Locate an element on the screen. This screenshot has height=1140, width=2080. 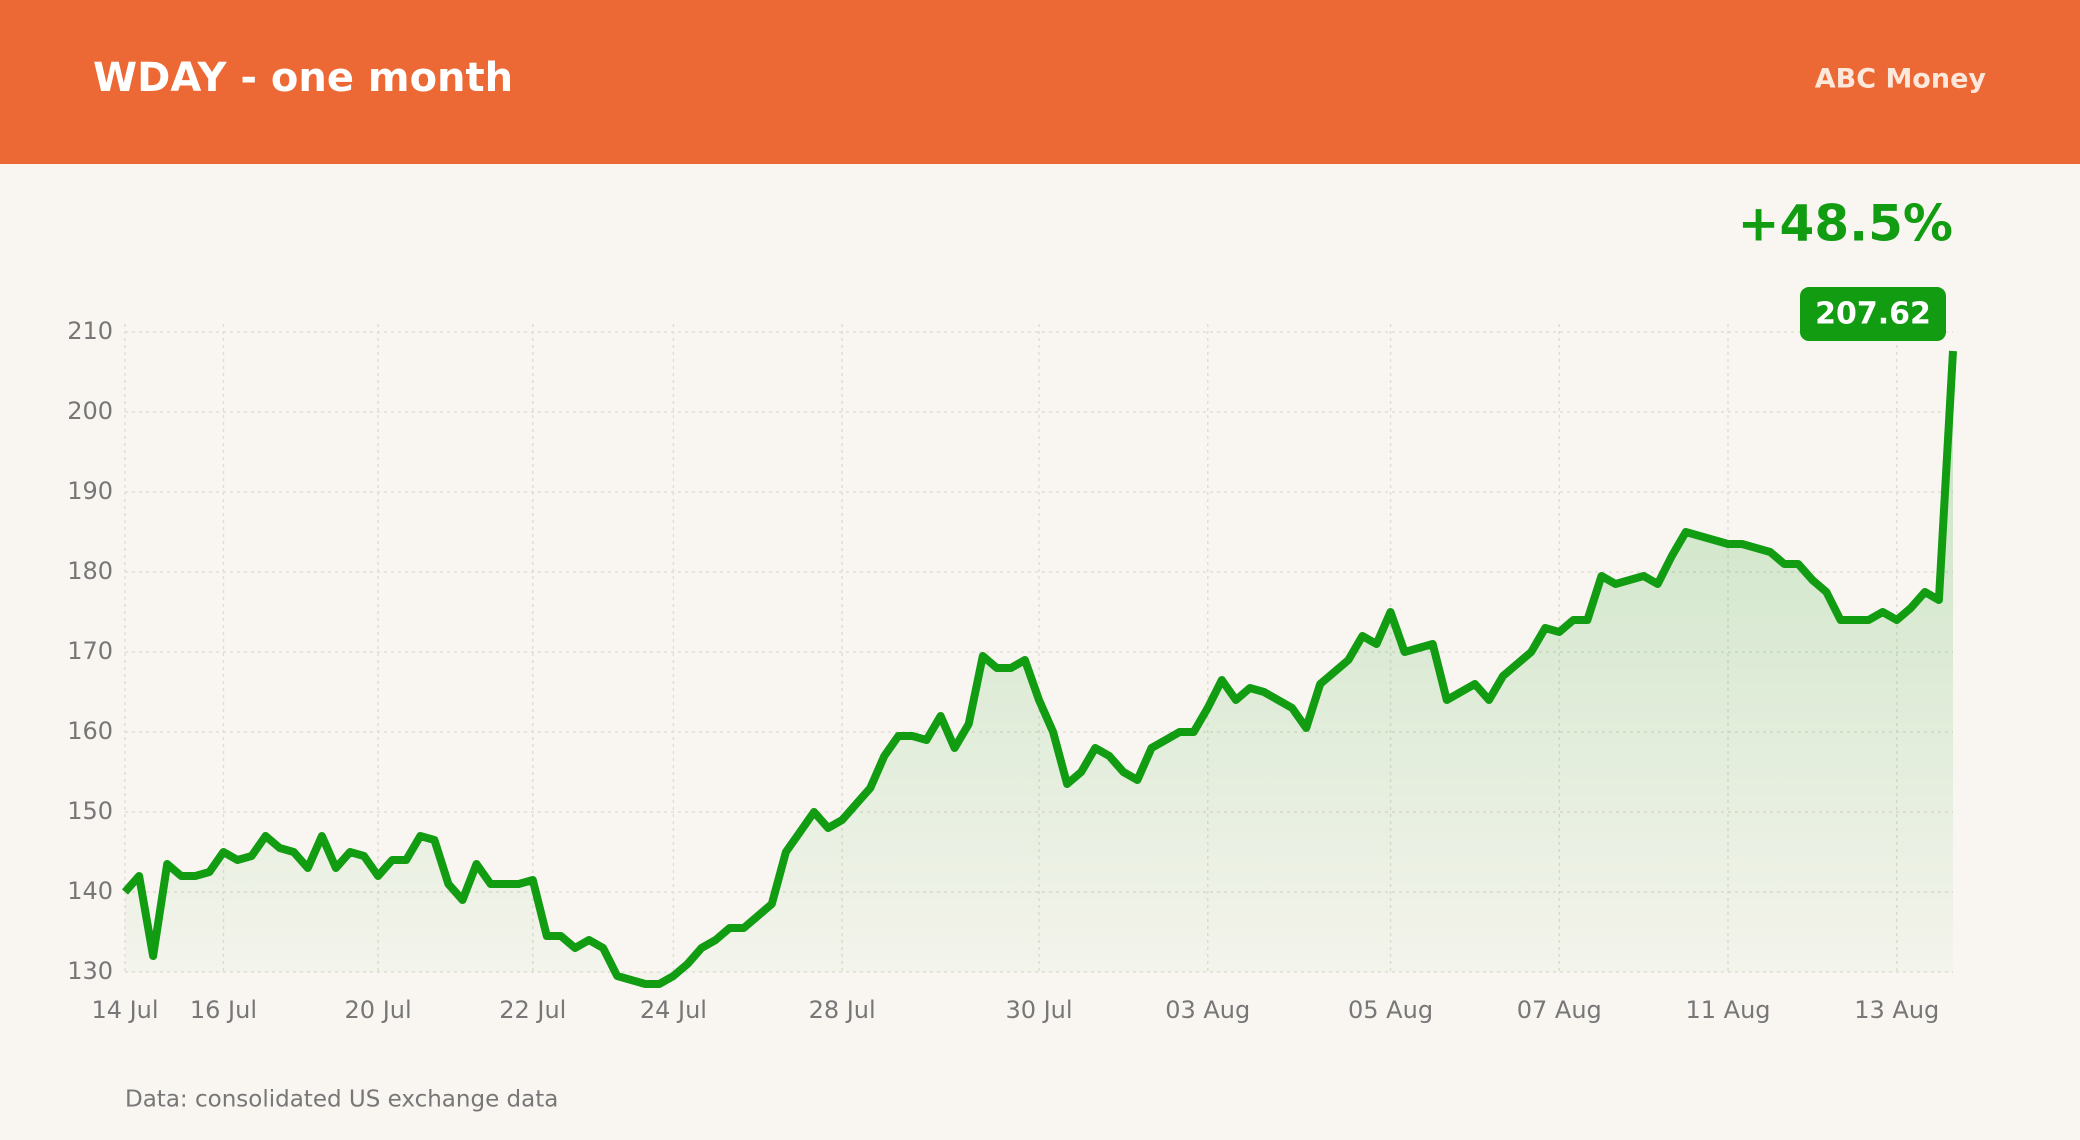
x-tick-label: 11 Aug is located at coordinates (1727, 1010).